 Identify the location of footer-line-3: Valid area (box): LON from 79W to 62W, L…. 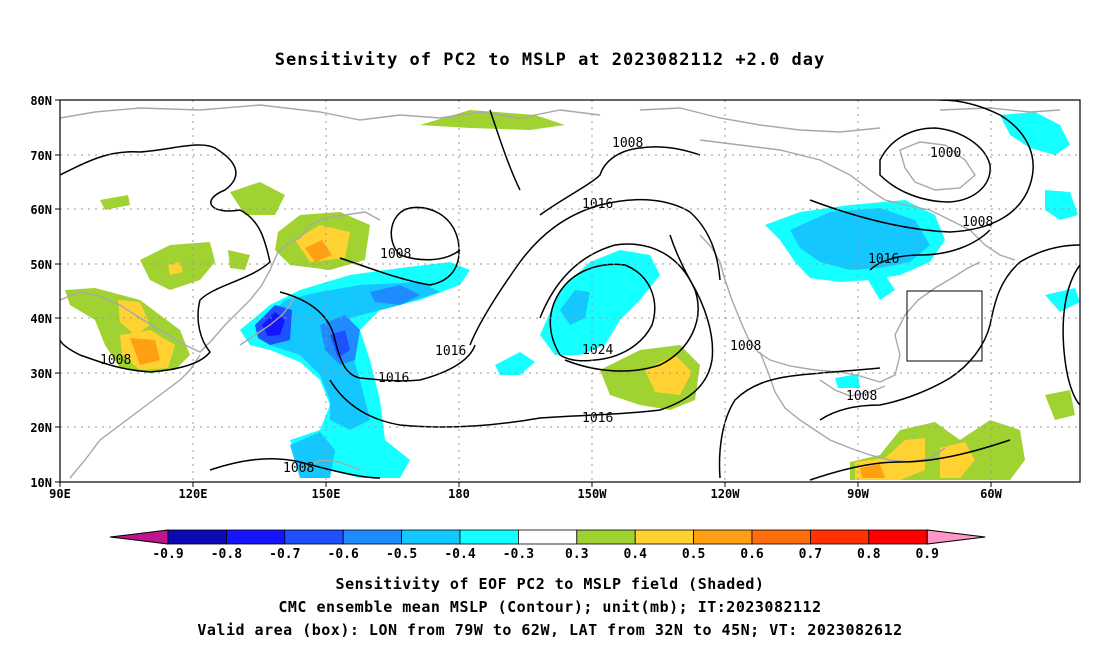
(550, 630).